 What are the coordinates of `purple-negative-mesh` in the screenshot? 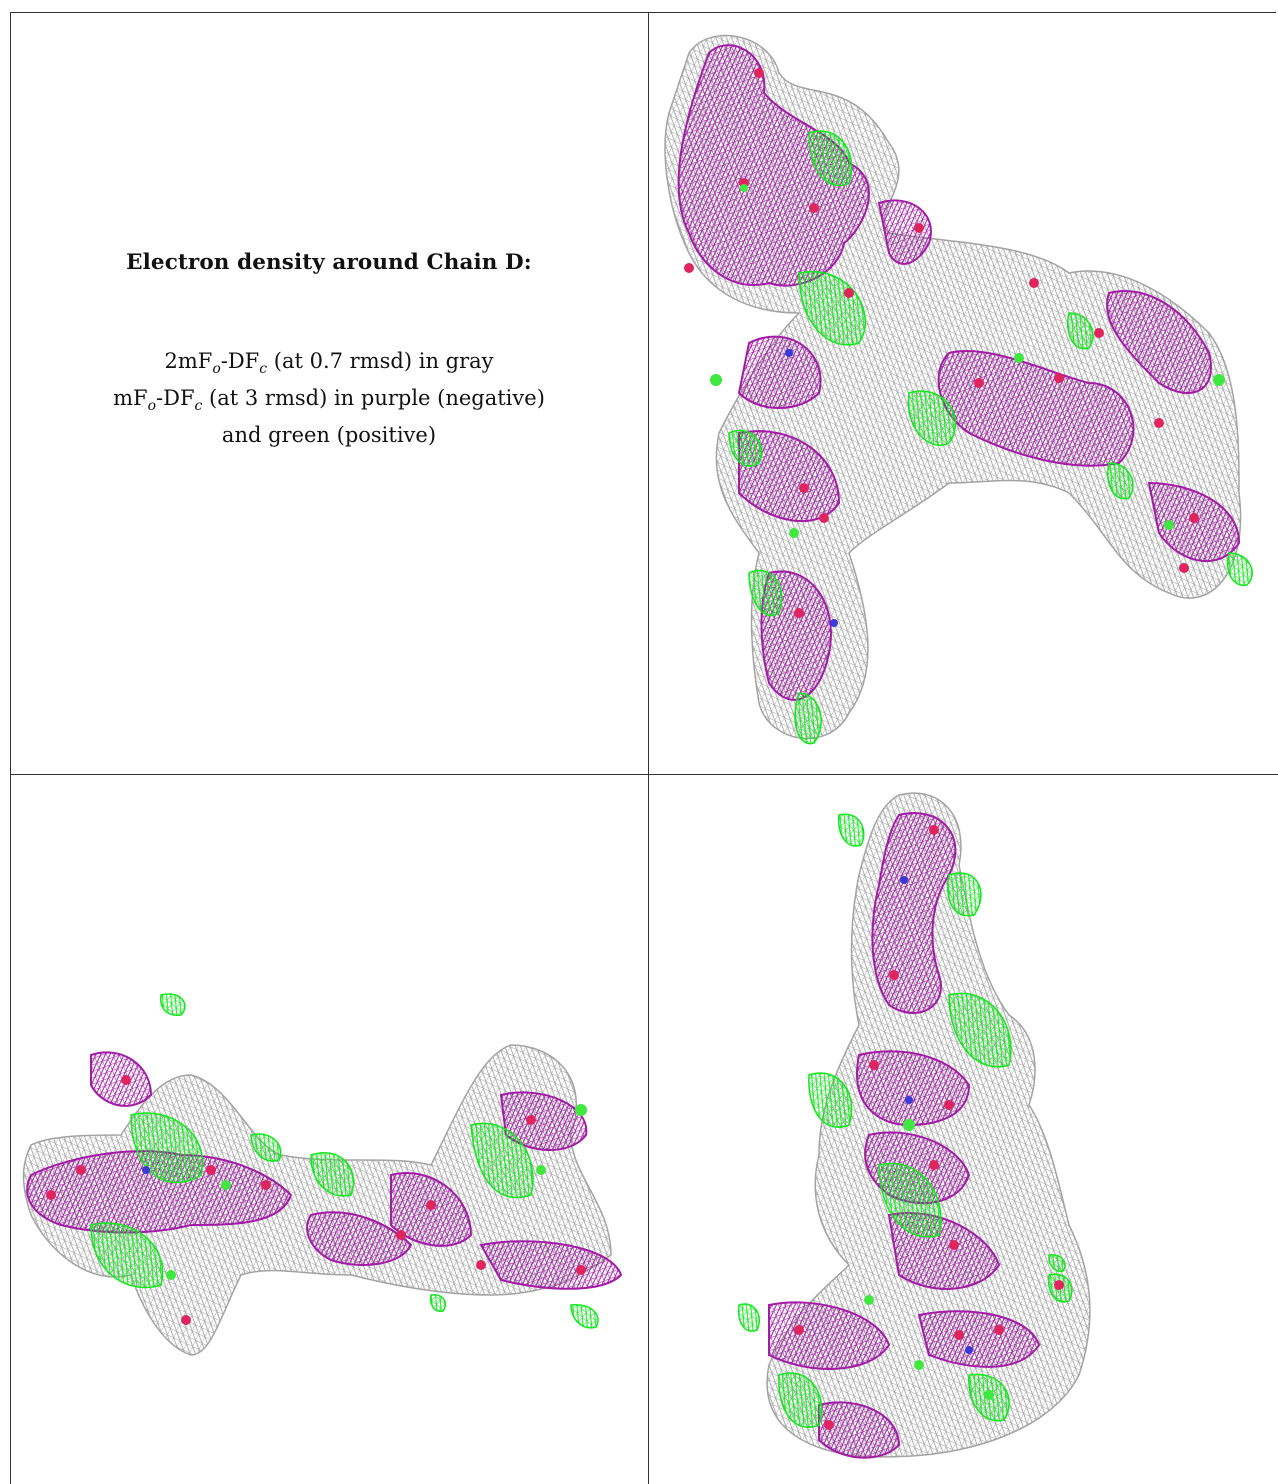 It's located at (324, 1170).